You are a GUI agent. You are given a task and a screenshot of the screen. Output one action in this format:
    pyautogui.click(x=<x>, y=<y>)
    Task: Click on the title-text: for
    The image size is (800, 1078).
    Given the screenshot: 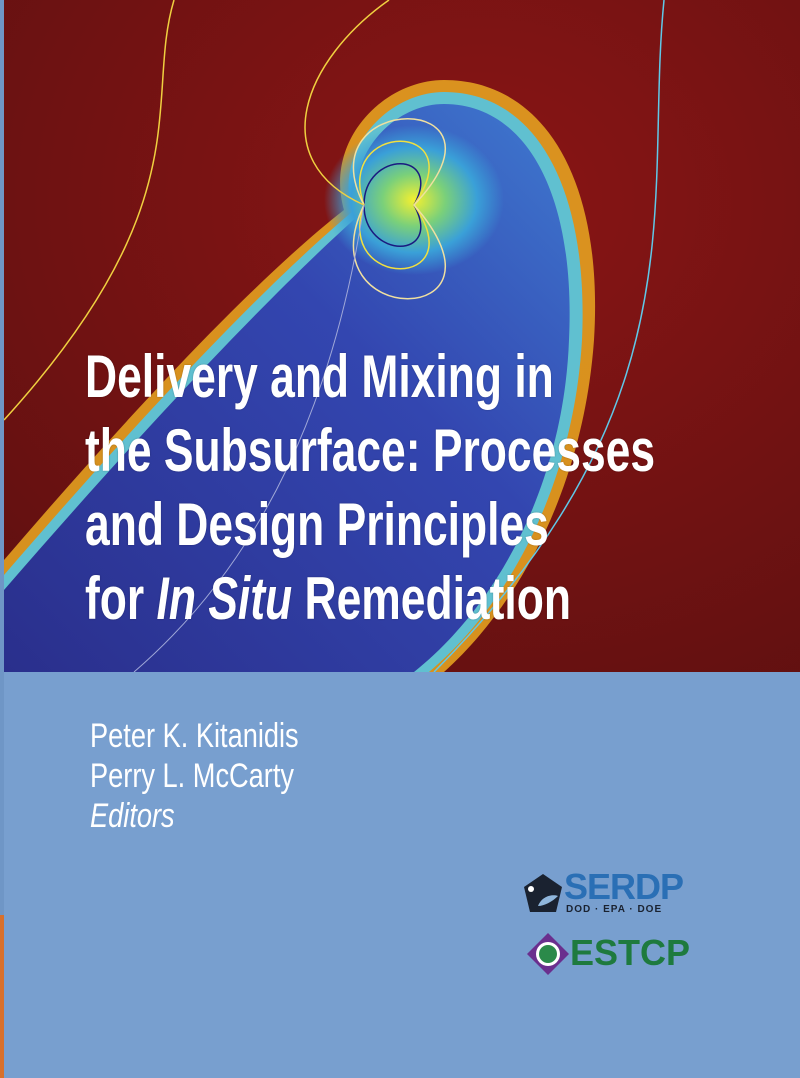 What is the action you would take?
    pyautogui.click(x=121, y=598)
    